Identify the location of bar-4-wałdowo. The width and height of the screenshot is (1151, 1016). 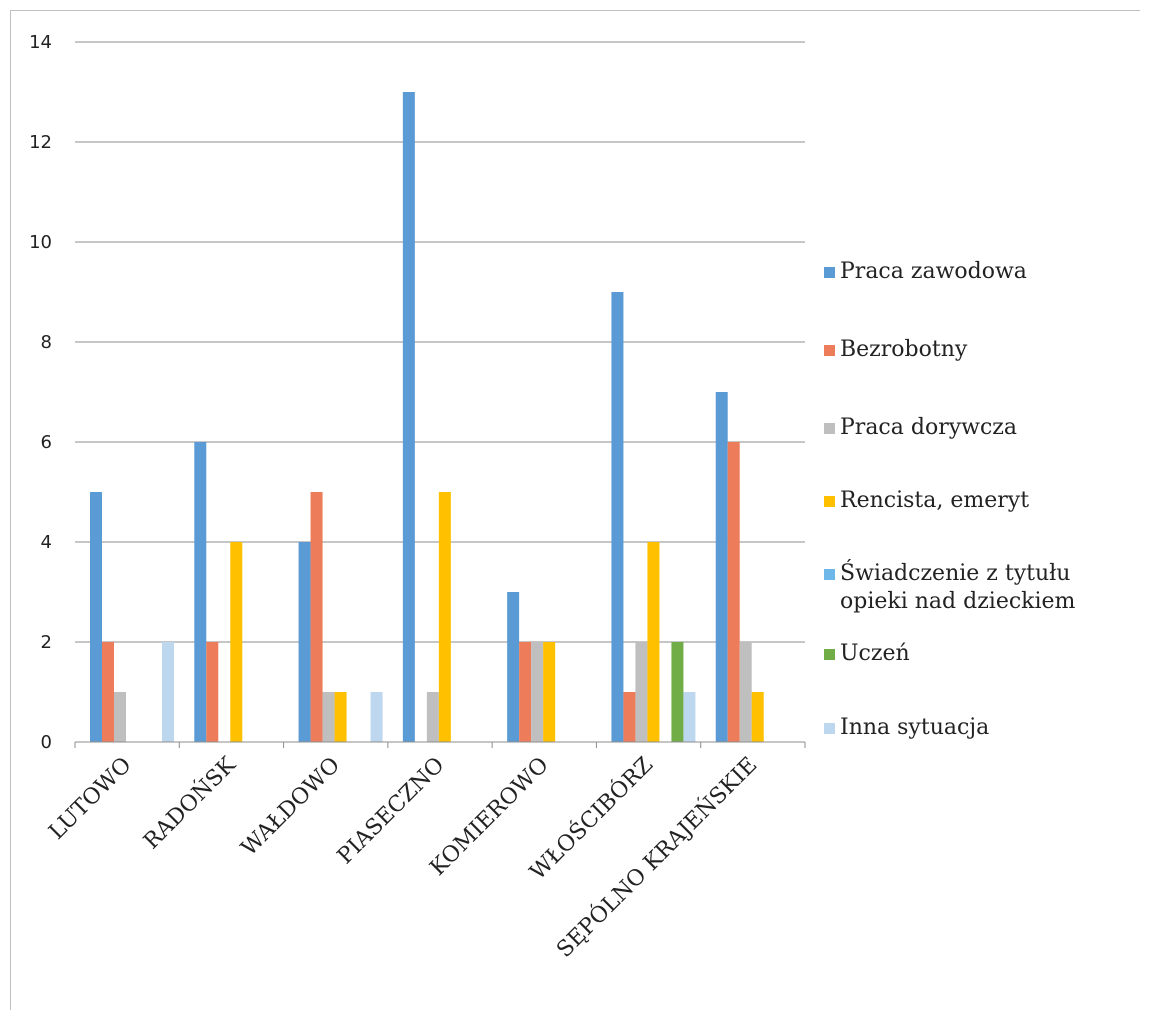
(340, 717).